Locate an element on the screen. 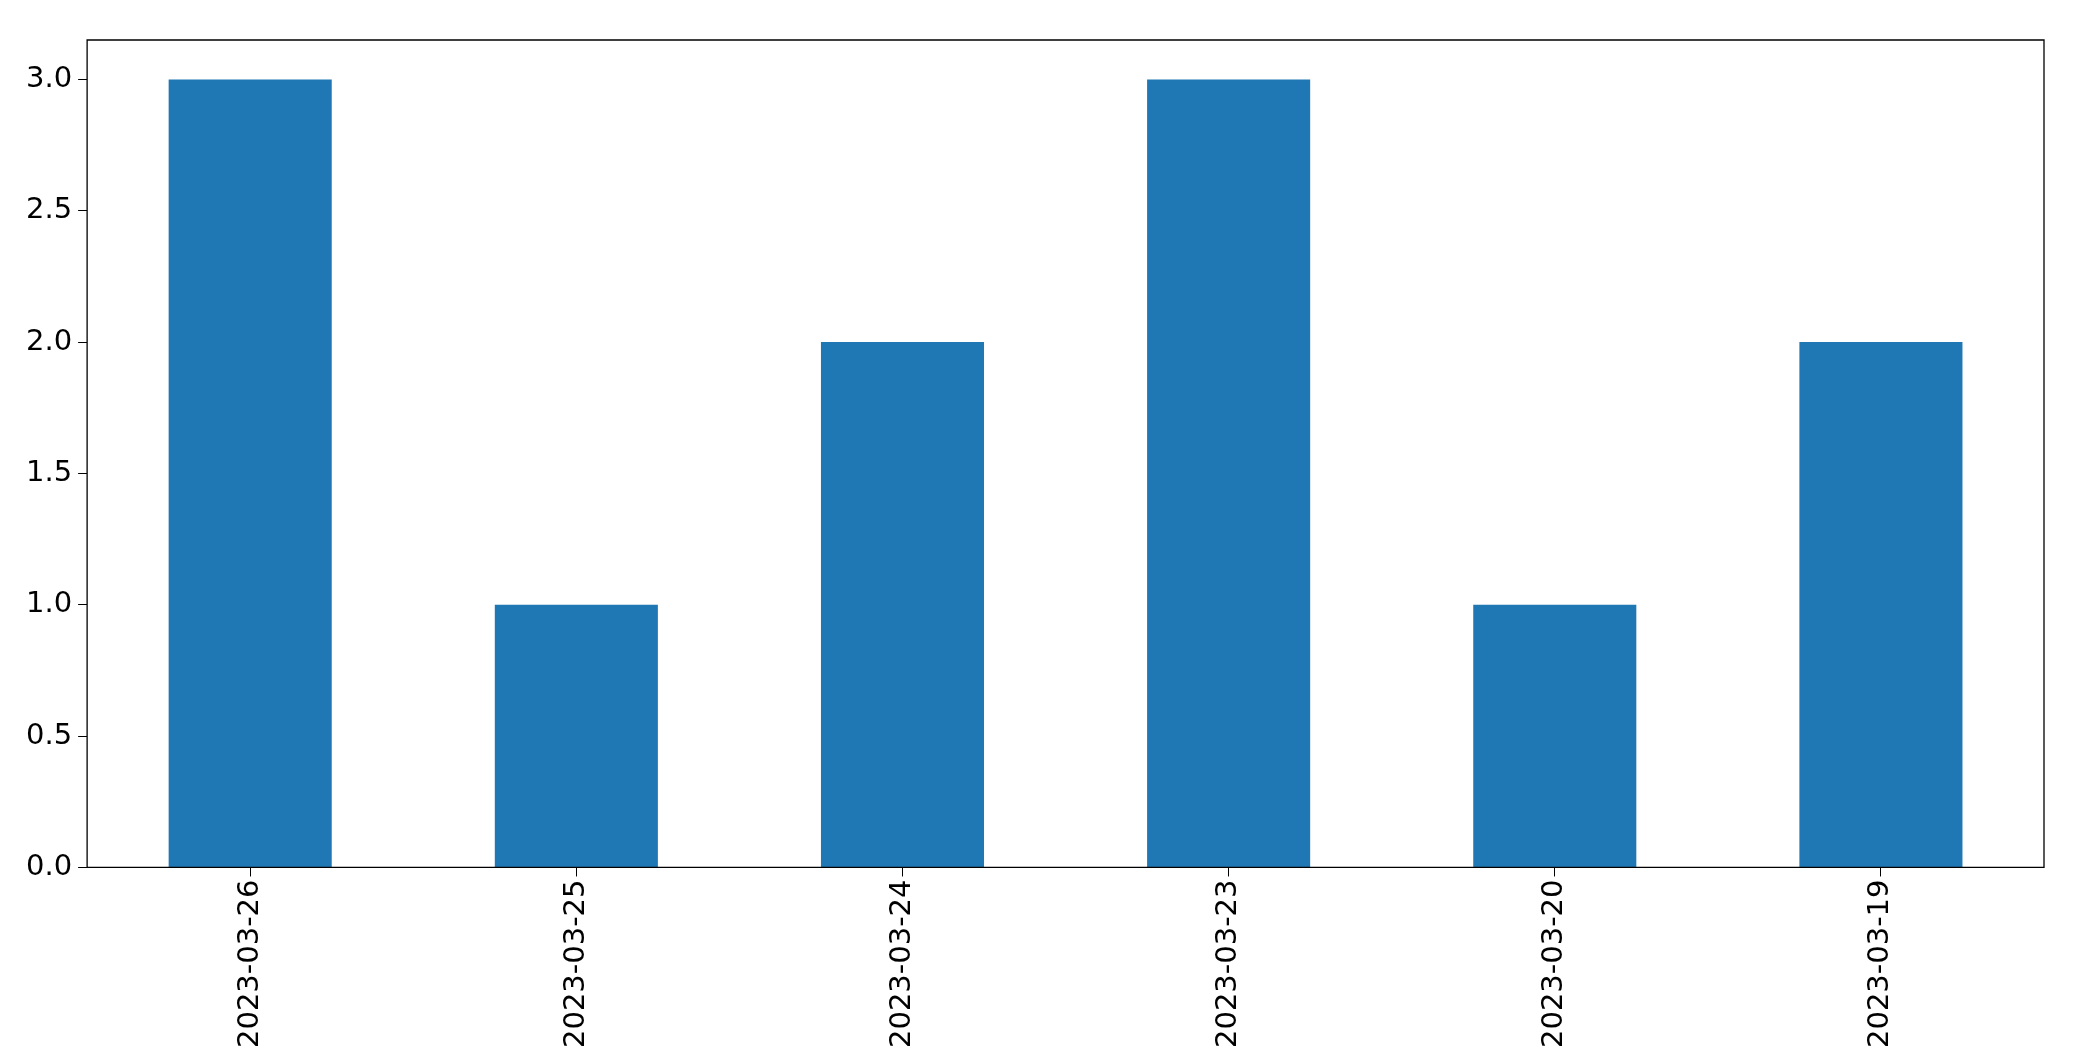 The image size is (2082, 1061). x-tick-label: 2023-03-20 is located at coordinates (1552, 964).